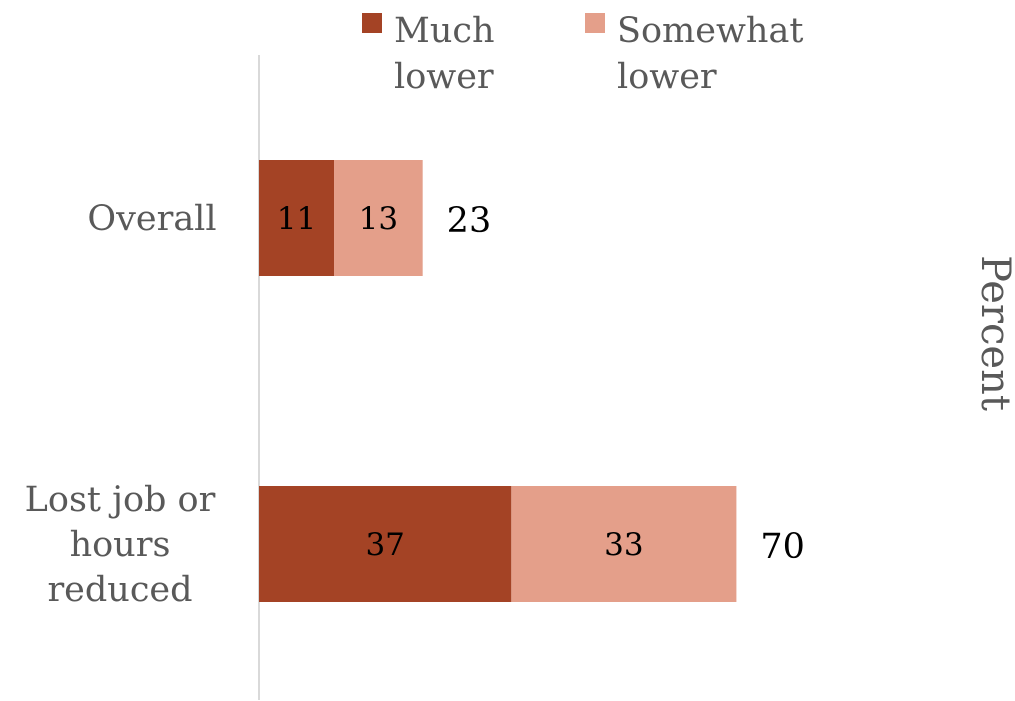 The width and height of the screenshot is (1015, 701). What do you see at coordinates (469, 221) in the screenshot?
I see `total-label-1: 23` at bounding box center [469, 221].